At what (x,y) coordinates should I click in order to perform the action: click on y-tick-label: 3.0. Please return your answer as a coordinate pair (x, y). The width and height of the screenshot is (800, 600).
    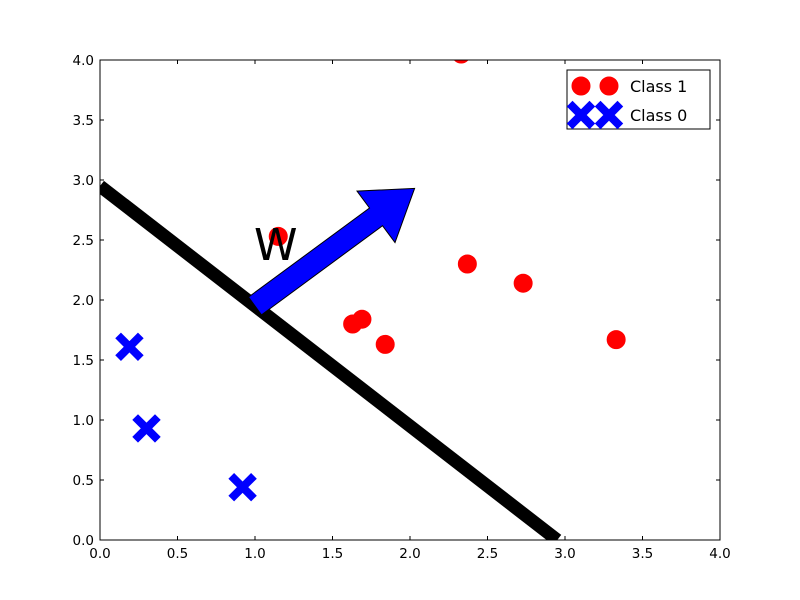
    Looking at the image, I should click on (83, 181).